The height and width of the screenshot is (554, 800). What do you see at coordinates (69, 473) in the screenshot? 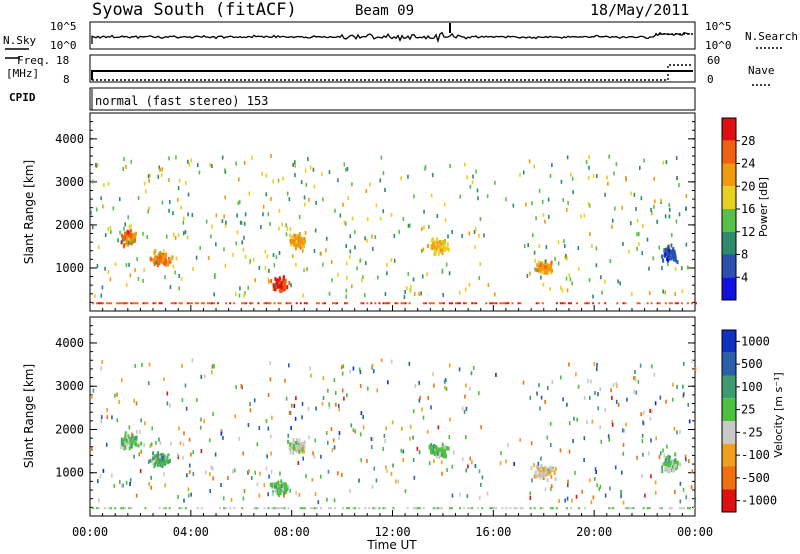
I see `range-tick-label: 1000` at bounding box center [69, 473].